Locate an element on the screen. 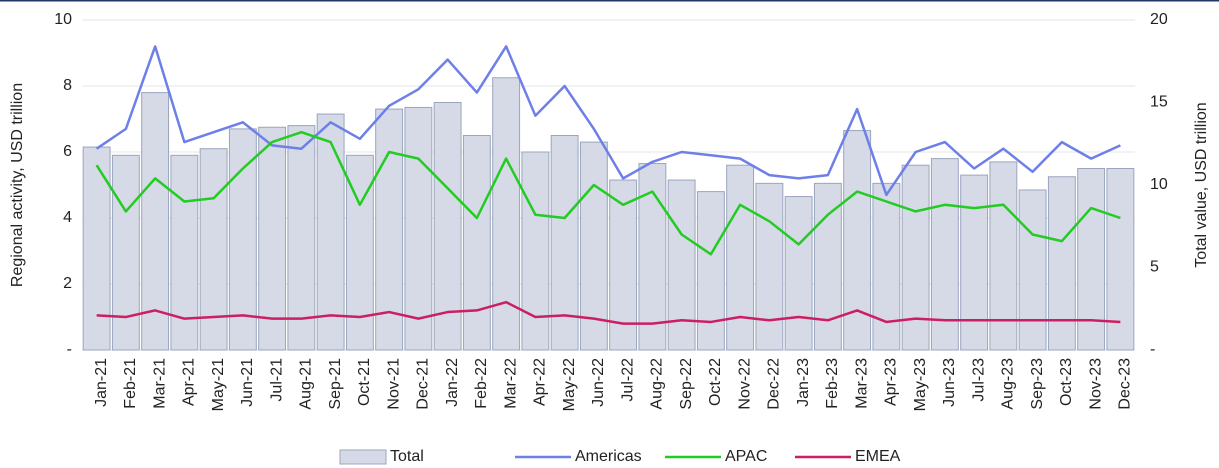 The width and height of the screenshot is (1219, 468). y-tick-label: 8 is located at coordinates (67, 85).